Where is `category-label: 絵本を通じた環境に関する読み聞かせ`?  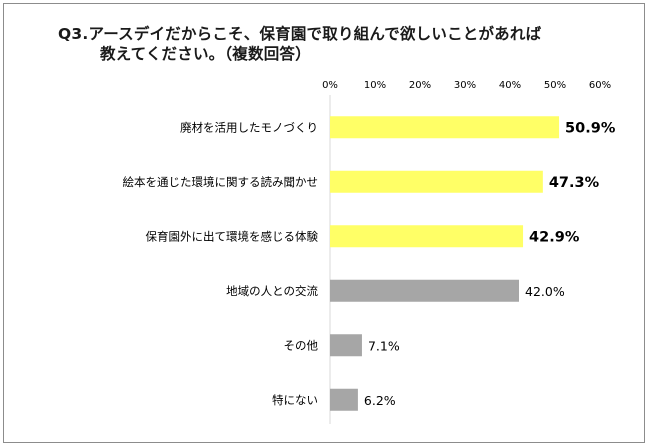 category-label: 絵本を通じた環境に関する読み聞かせ is located at coordinates (221, 182).